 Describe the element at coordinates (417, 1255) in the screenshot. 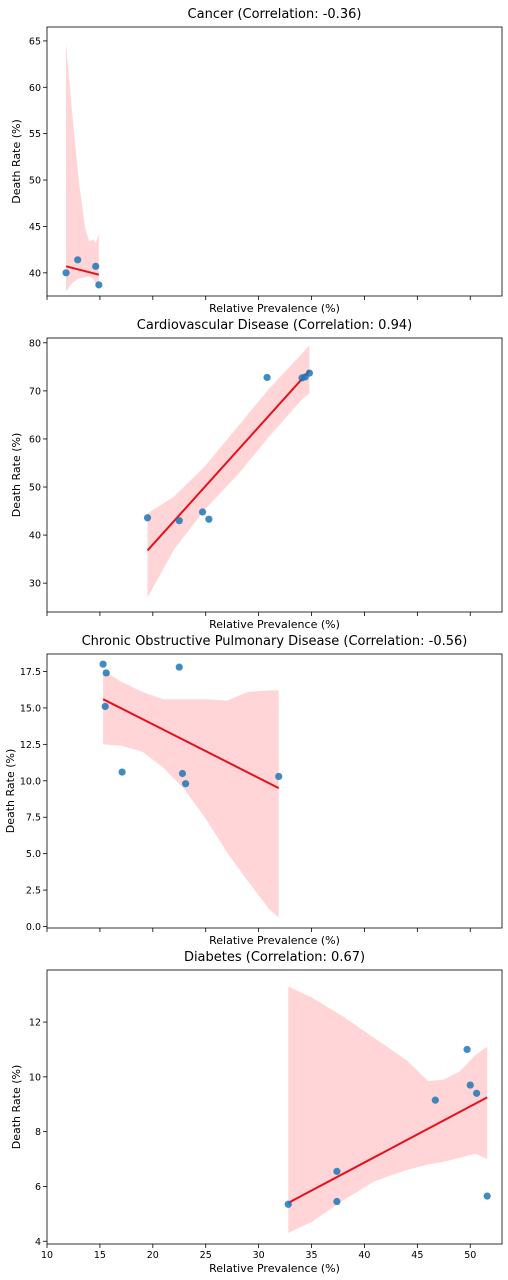

I see `x-tick-label: 45` at that location.